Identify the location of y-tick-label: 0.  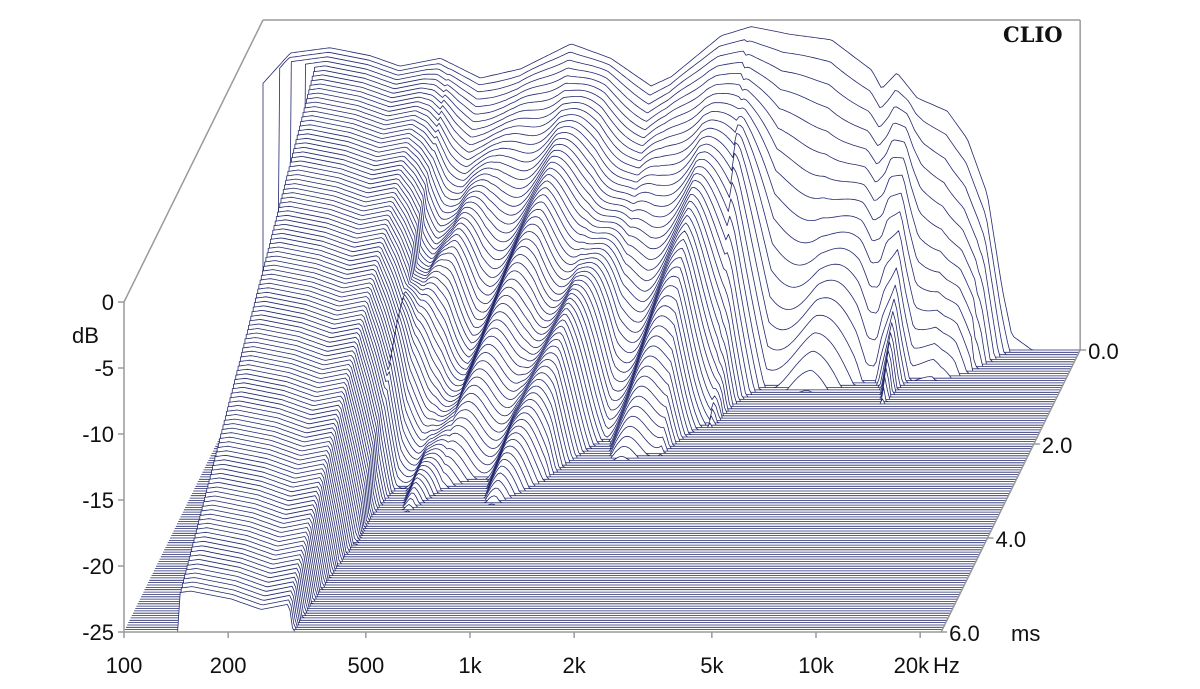
(108, 302).